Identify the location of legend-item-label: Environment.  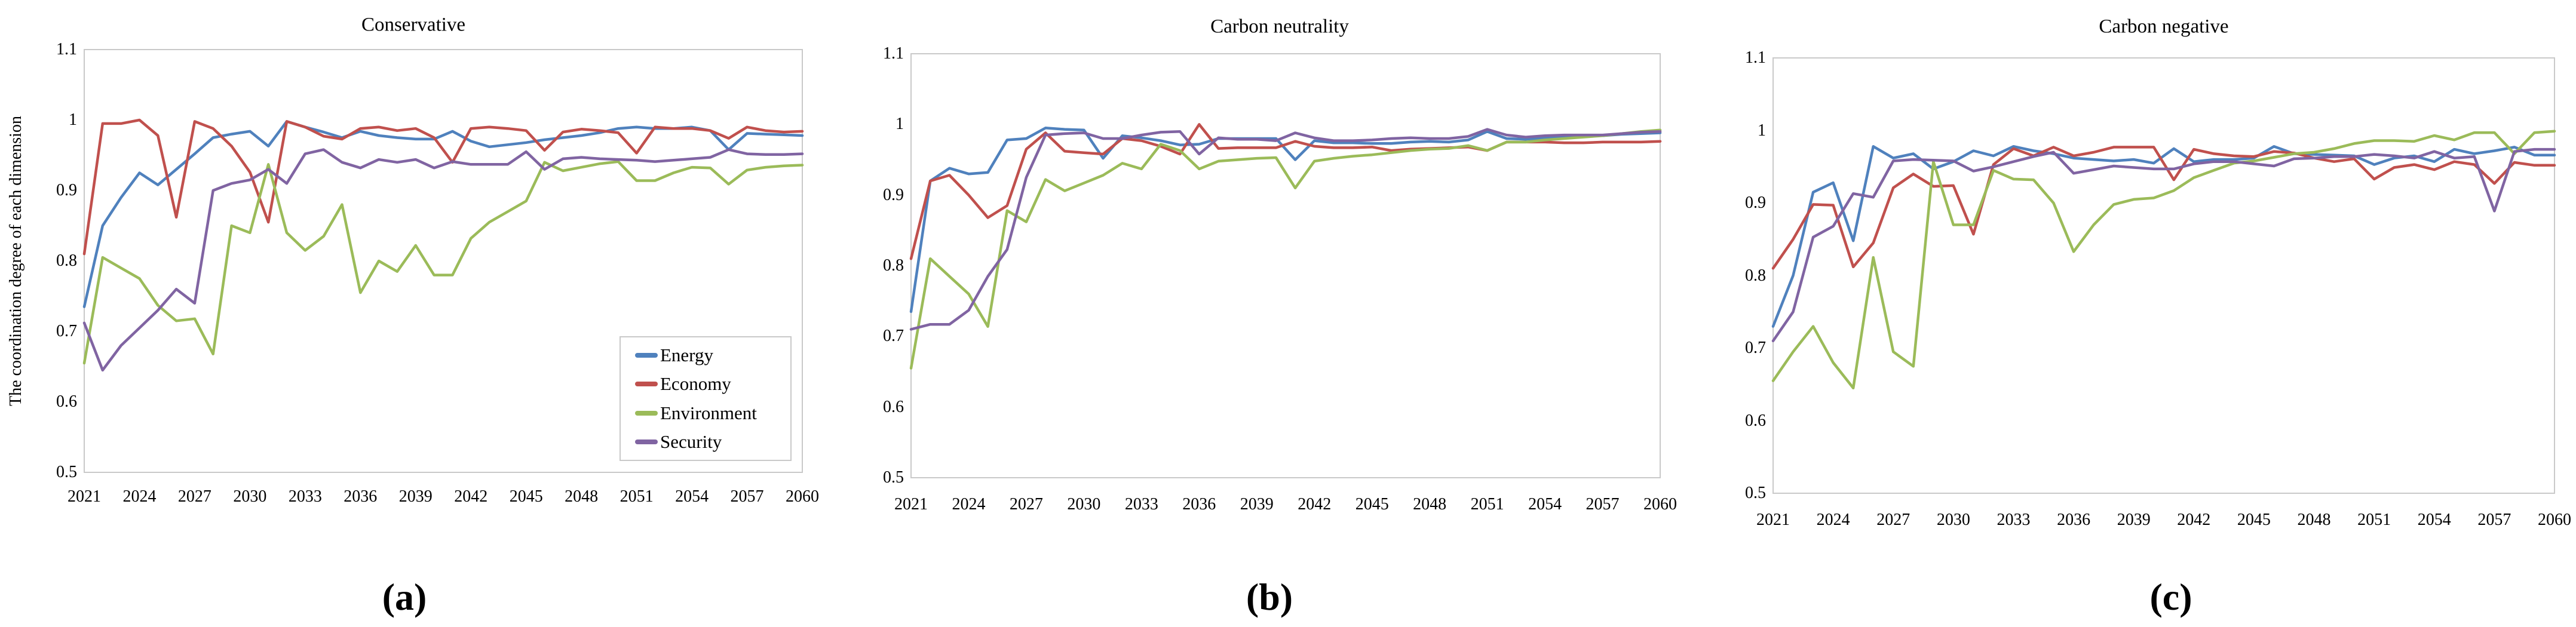
(709, 413).